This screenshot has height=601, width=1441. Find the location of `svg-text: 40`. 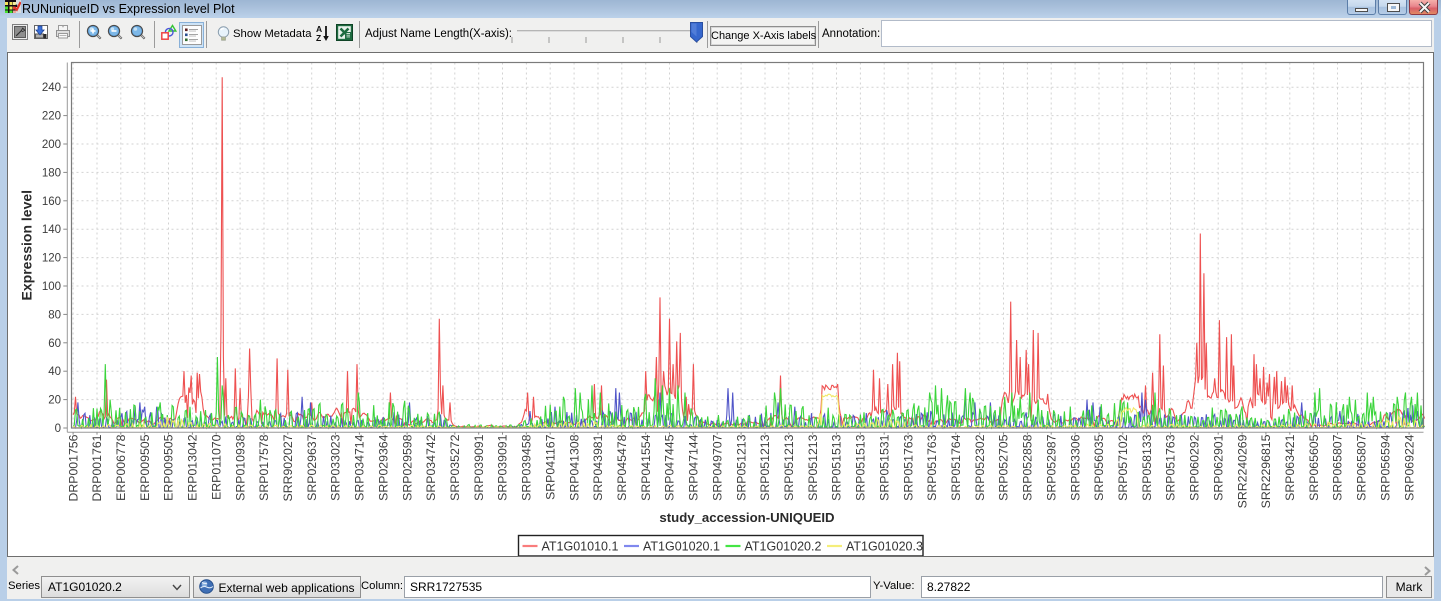

svg-text: 40 is located at coordinates (54, 372).